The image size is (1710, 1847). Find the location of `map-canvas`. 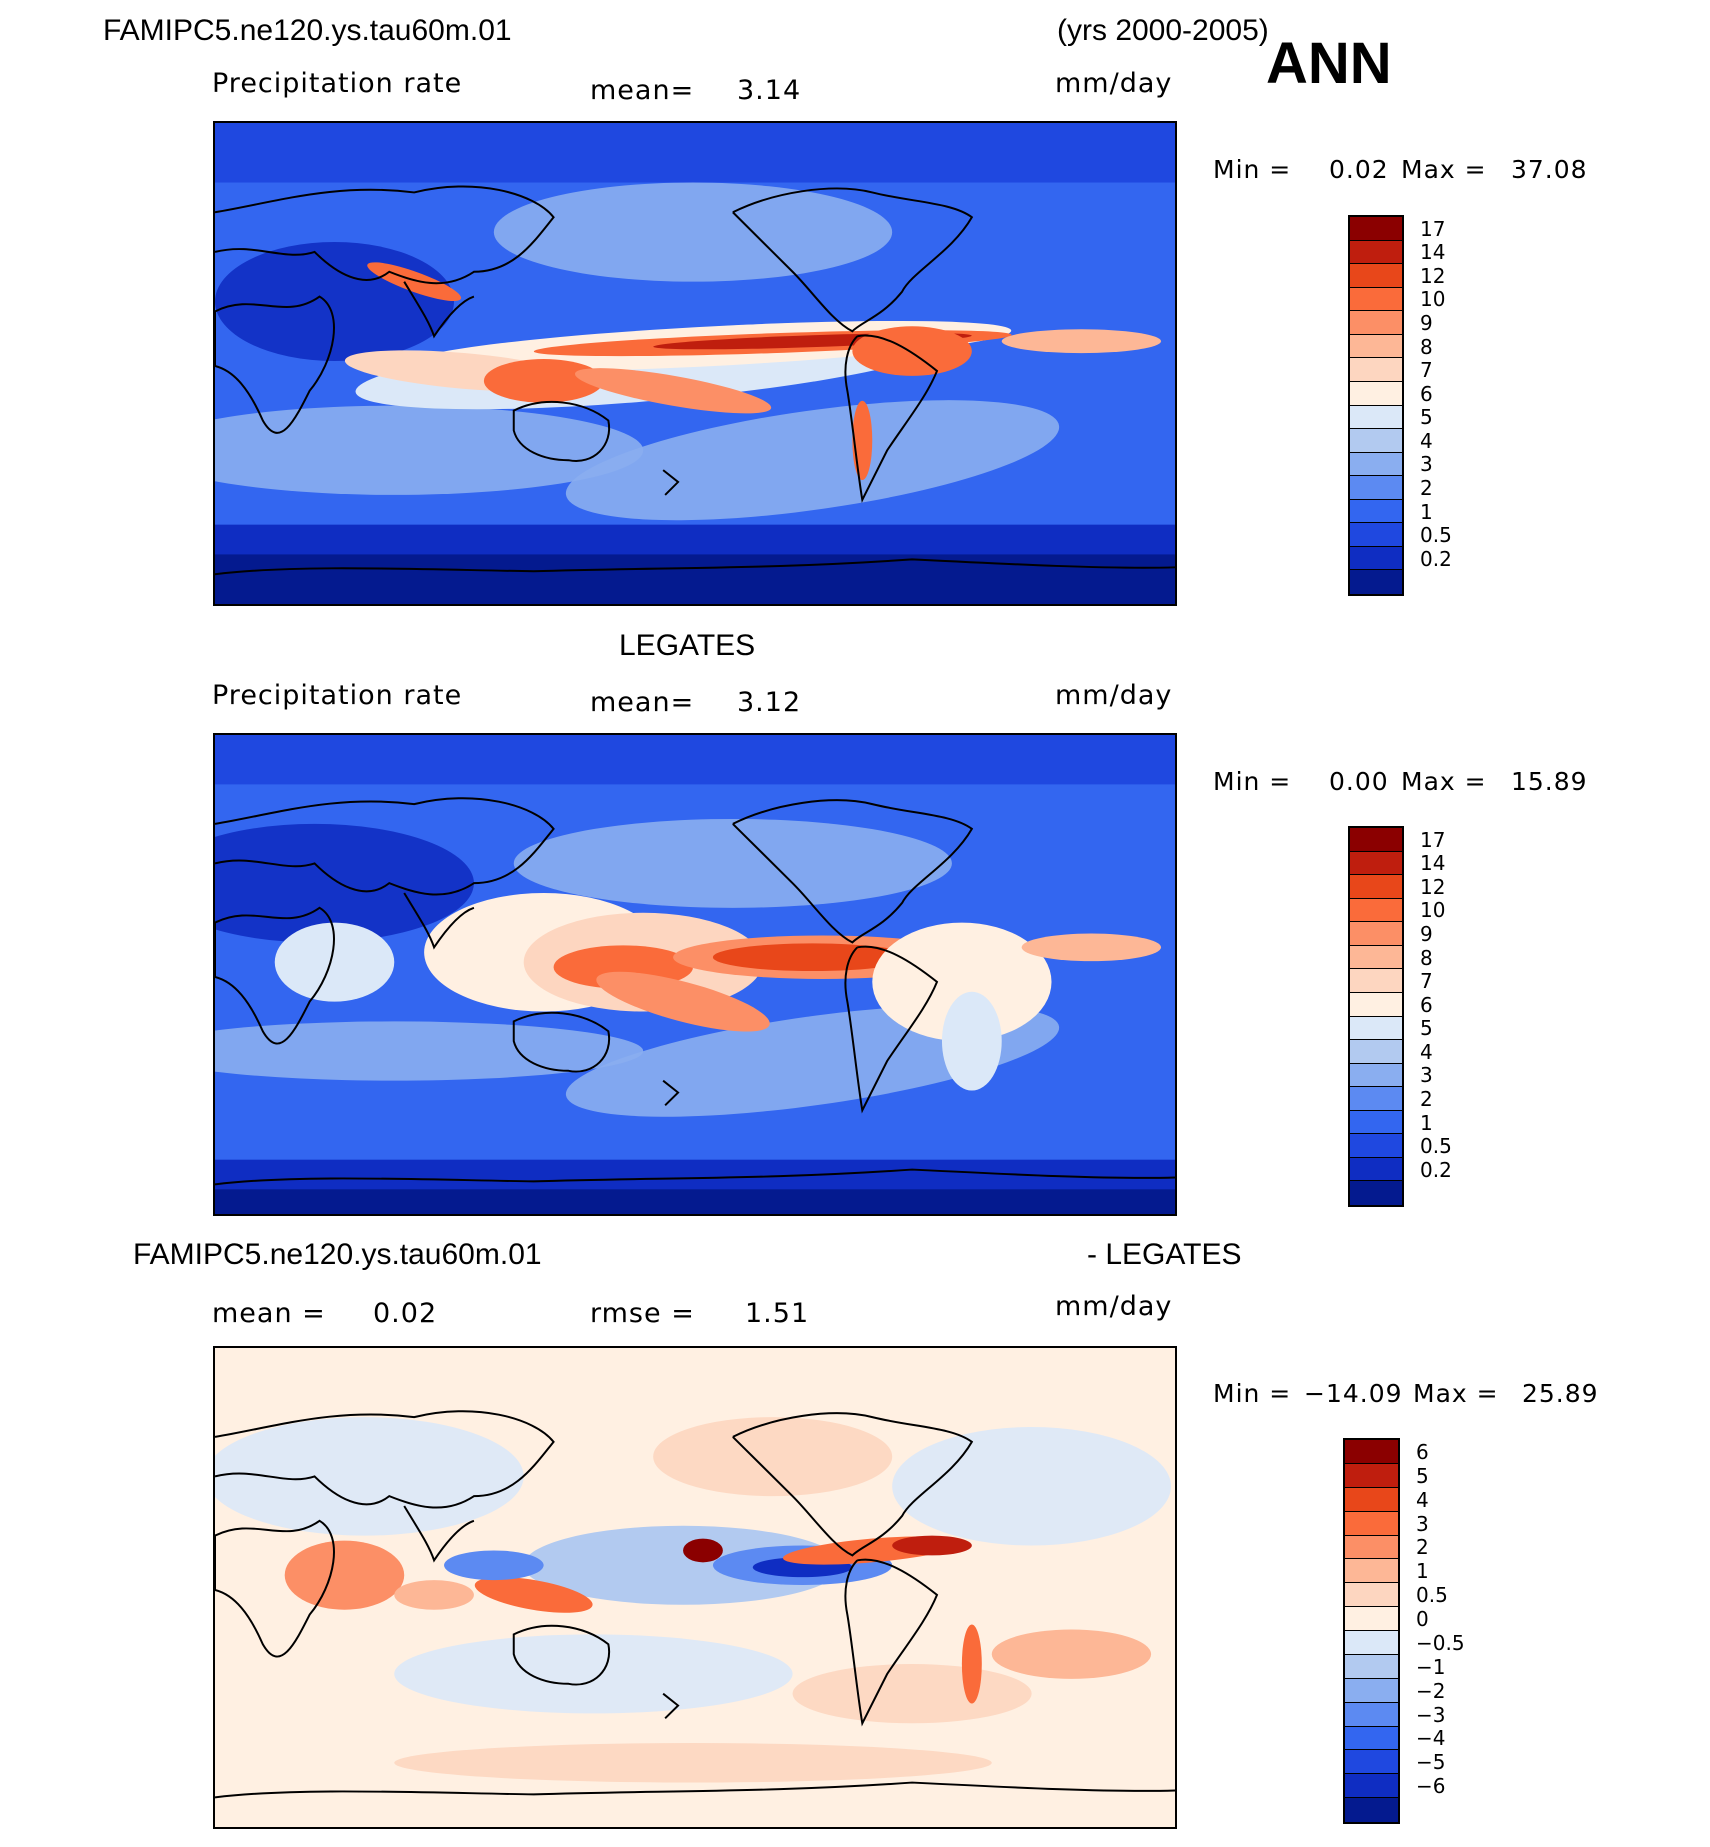

map-canvas is located at coordinates (695, 974).